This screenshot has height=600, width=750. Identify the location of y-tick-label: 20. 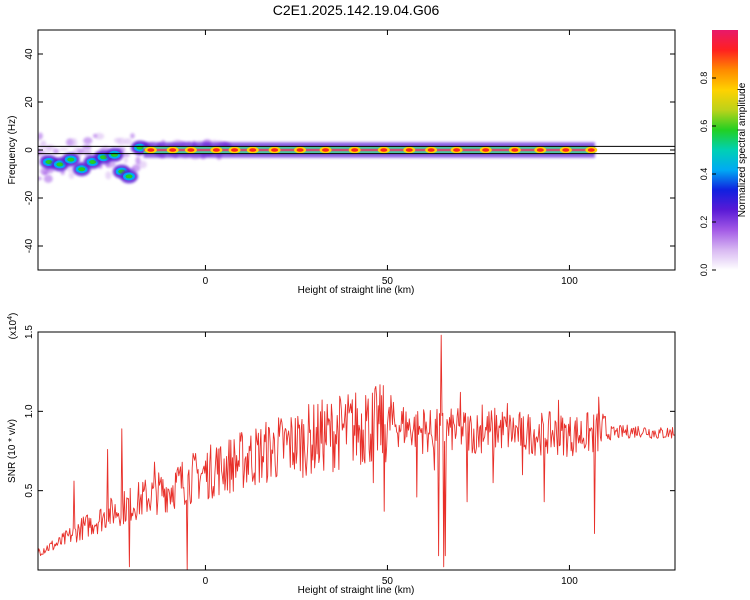
(29, 102).